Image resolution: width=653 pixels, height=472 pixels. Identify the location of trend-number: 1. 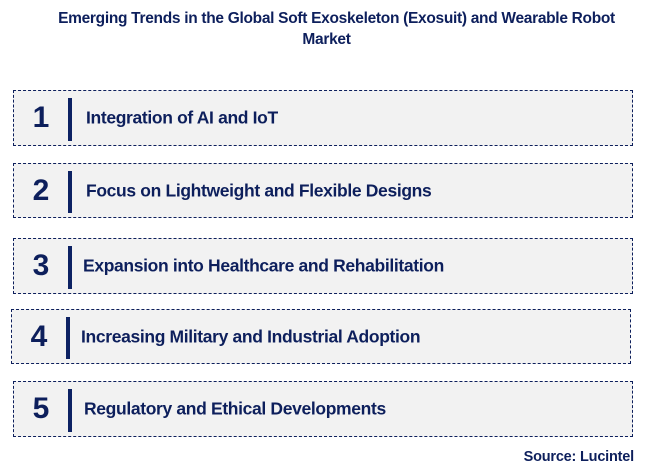
(41, 117).